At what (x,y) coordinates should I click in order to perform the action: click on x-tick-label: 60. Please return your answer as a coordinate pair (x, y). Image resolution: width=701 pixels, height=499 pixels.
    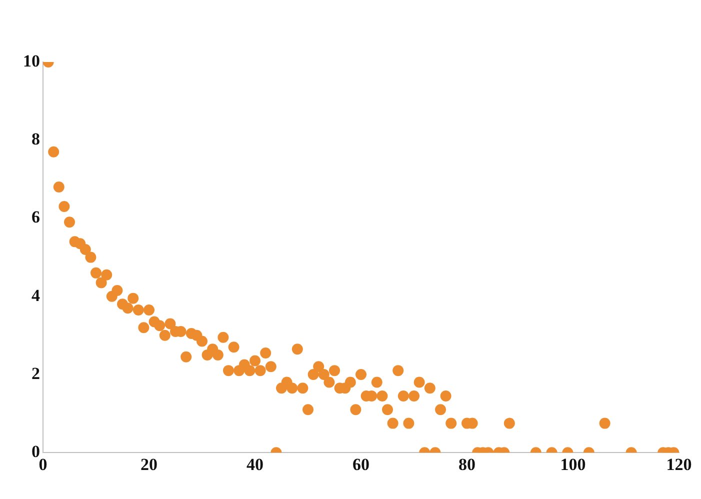
    Looking at the image, I should click on (361, 464).